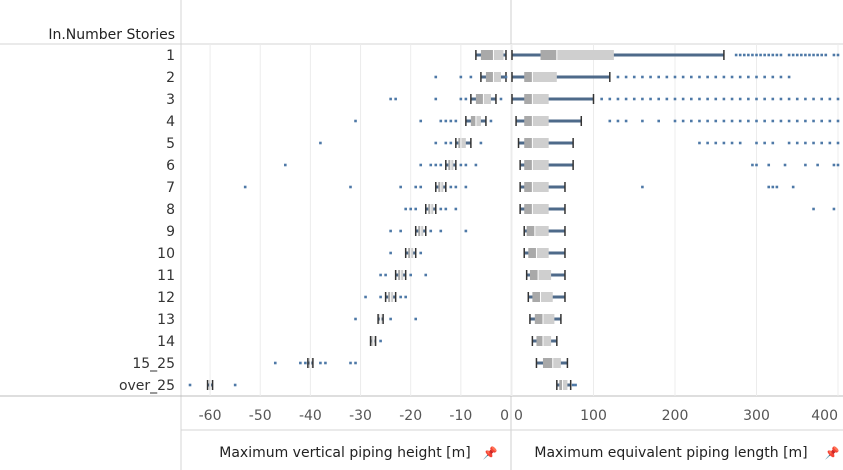  Describe the element at coordinates (593, 416) in the screenshot. I see `x-tick-label: 100` at that location.